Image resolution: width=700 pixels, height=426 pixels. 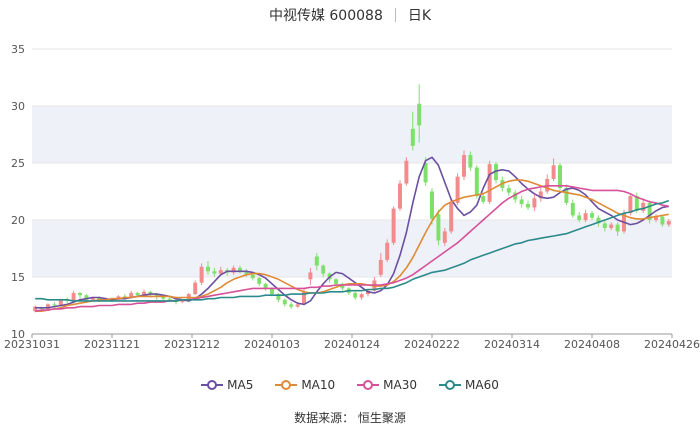 I want to click on y-tick-label: 25, so click(x=18, y=163).